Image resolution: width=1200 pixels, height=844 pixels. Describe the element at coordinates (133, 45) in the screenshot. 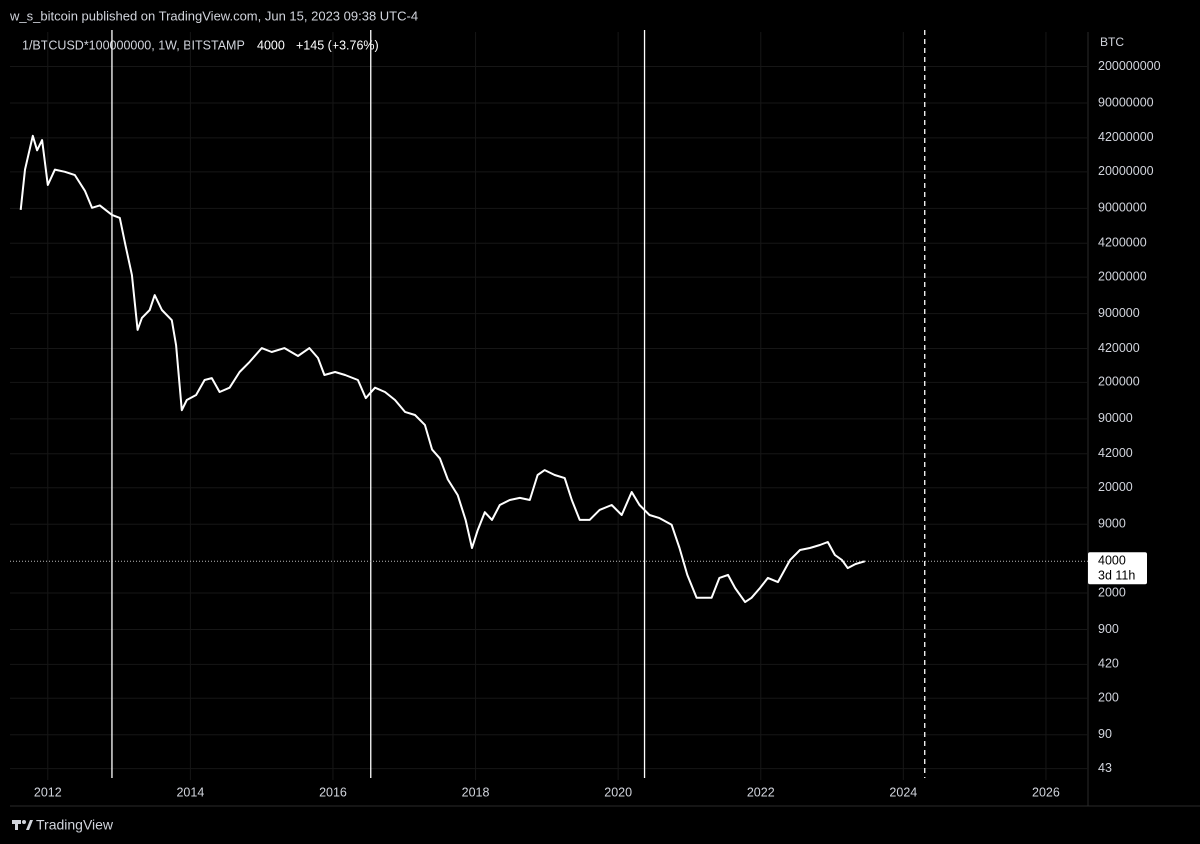

I see `legend-symbol: 1/BTCUSD*100000000, 1W, BITSTAMP` at that location.